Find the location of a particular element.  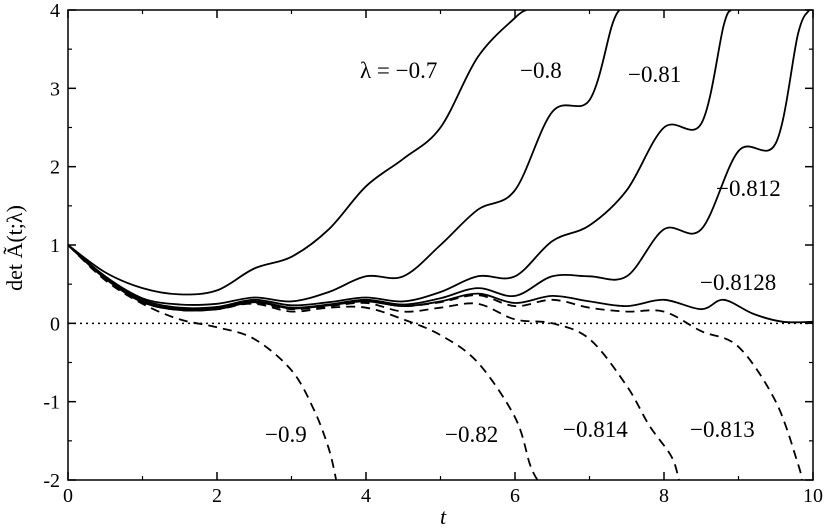

x-tick-label: 10 is located at coordinates (813, 496).